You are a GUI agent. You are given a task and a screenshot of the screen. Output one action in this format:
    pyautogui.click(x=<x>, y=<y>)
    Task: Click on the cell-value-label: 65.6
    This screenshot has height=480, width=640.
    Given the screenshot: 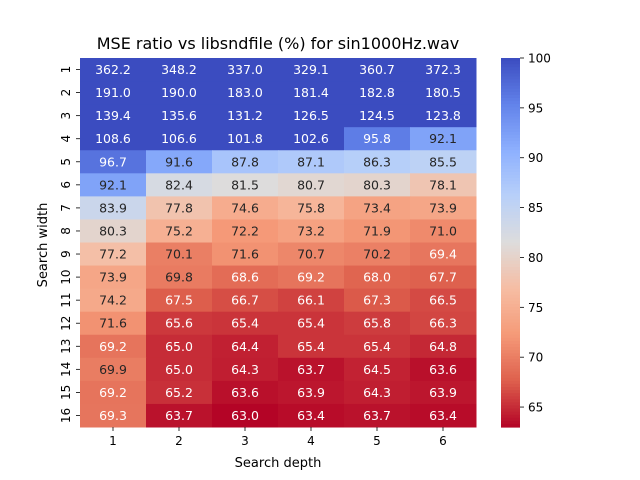 What is the action you would take?
    pyautogui.click(x=179, y=323)
    